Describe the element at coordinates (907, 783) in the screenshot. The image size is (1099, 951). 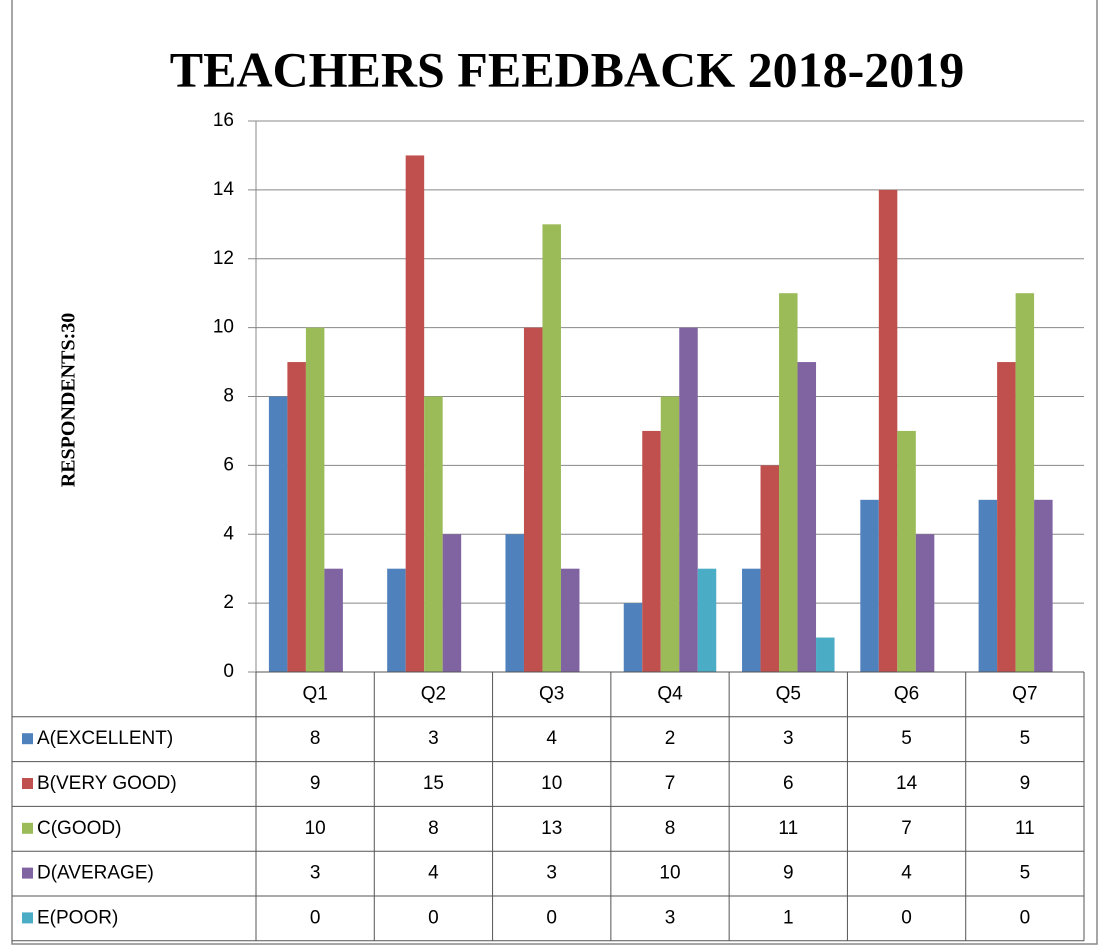
I see `table-cell: 14` at that location.